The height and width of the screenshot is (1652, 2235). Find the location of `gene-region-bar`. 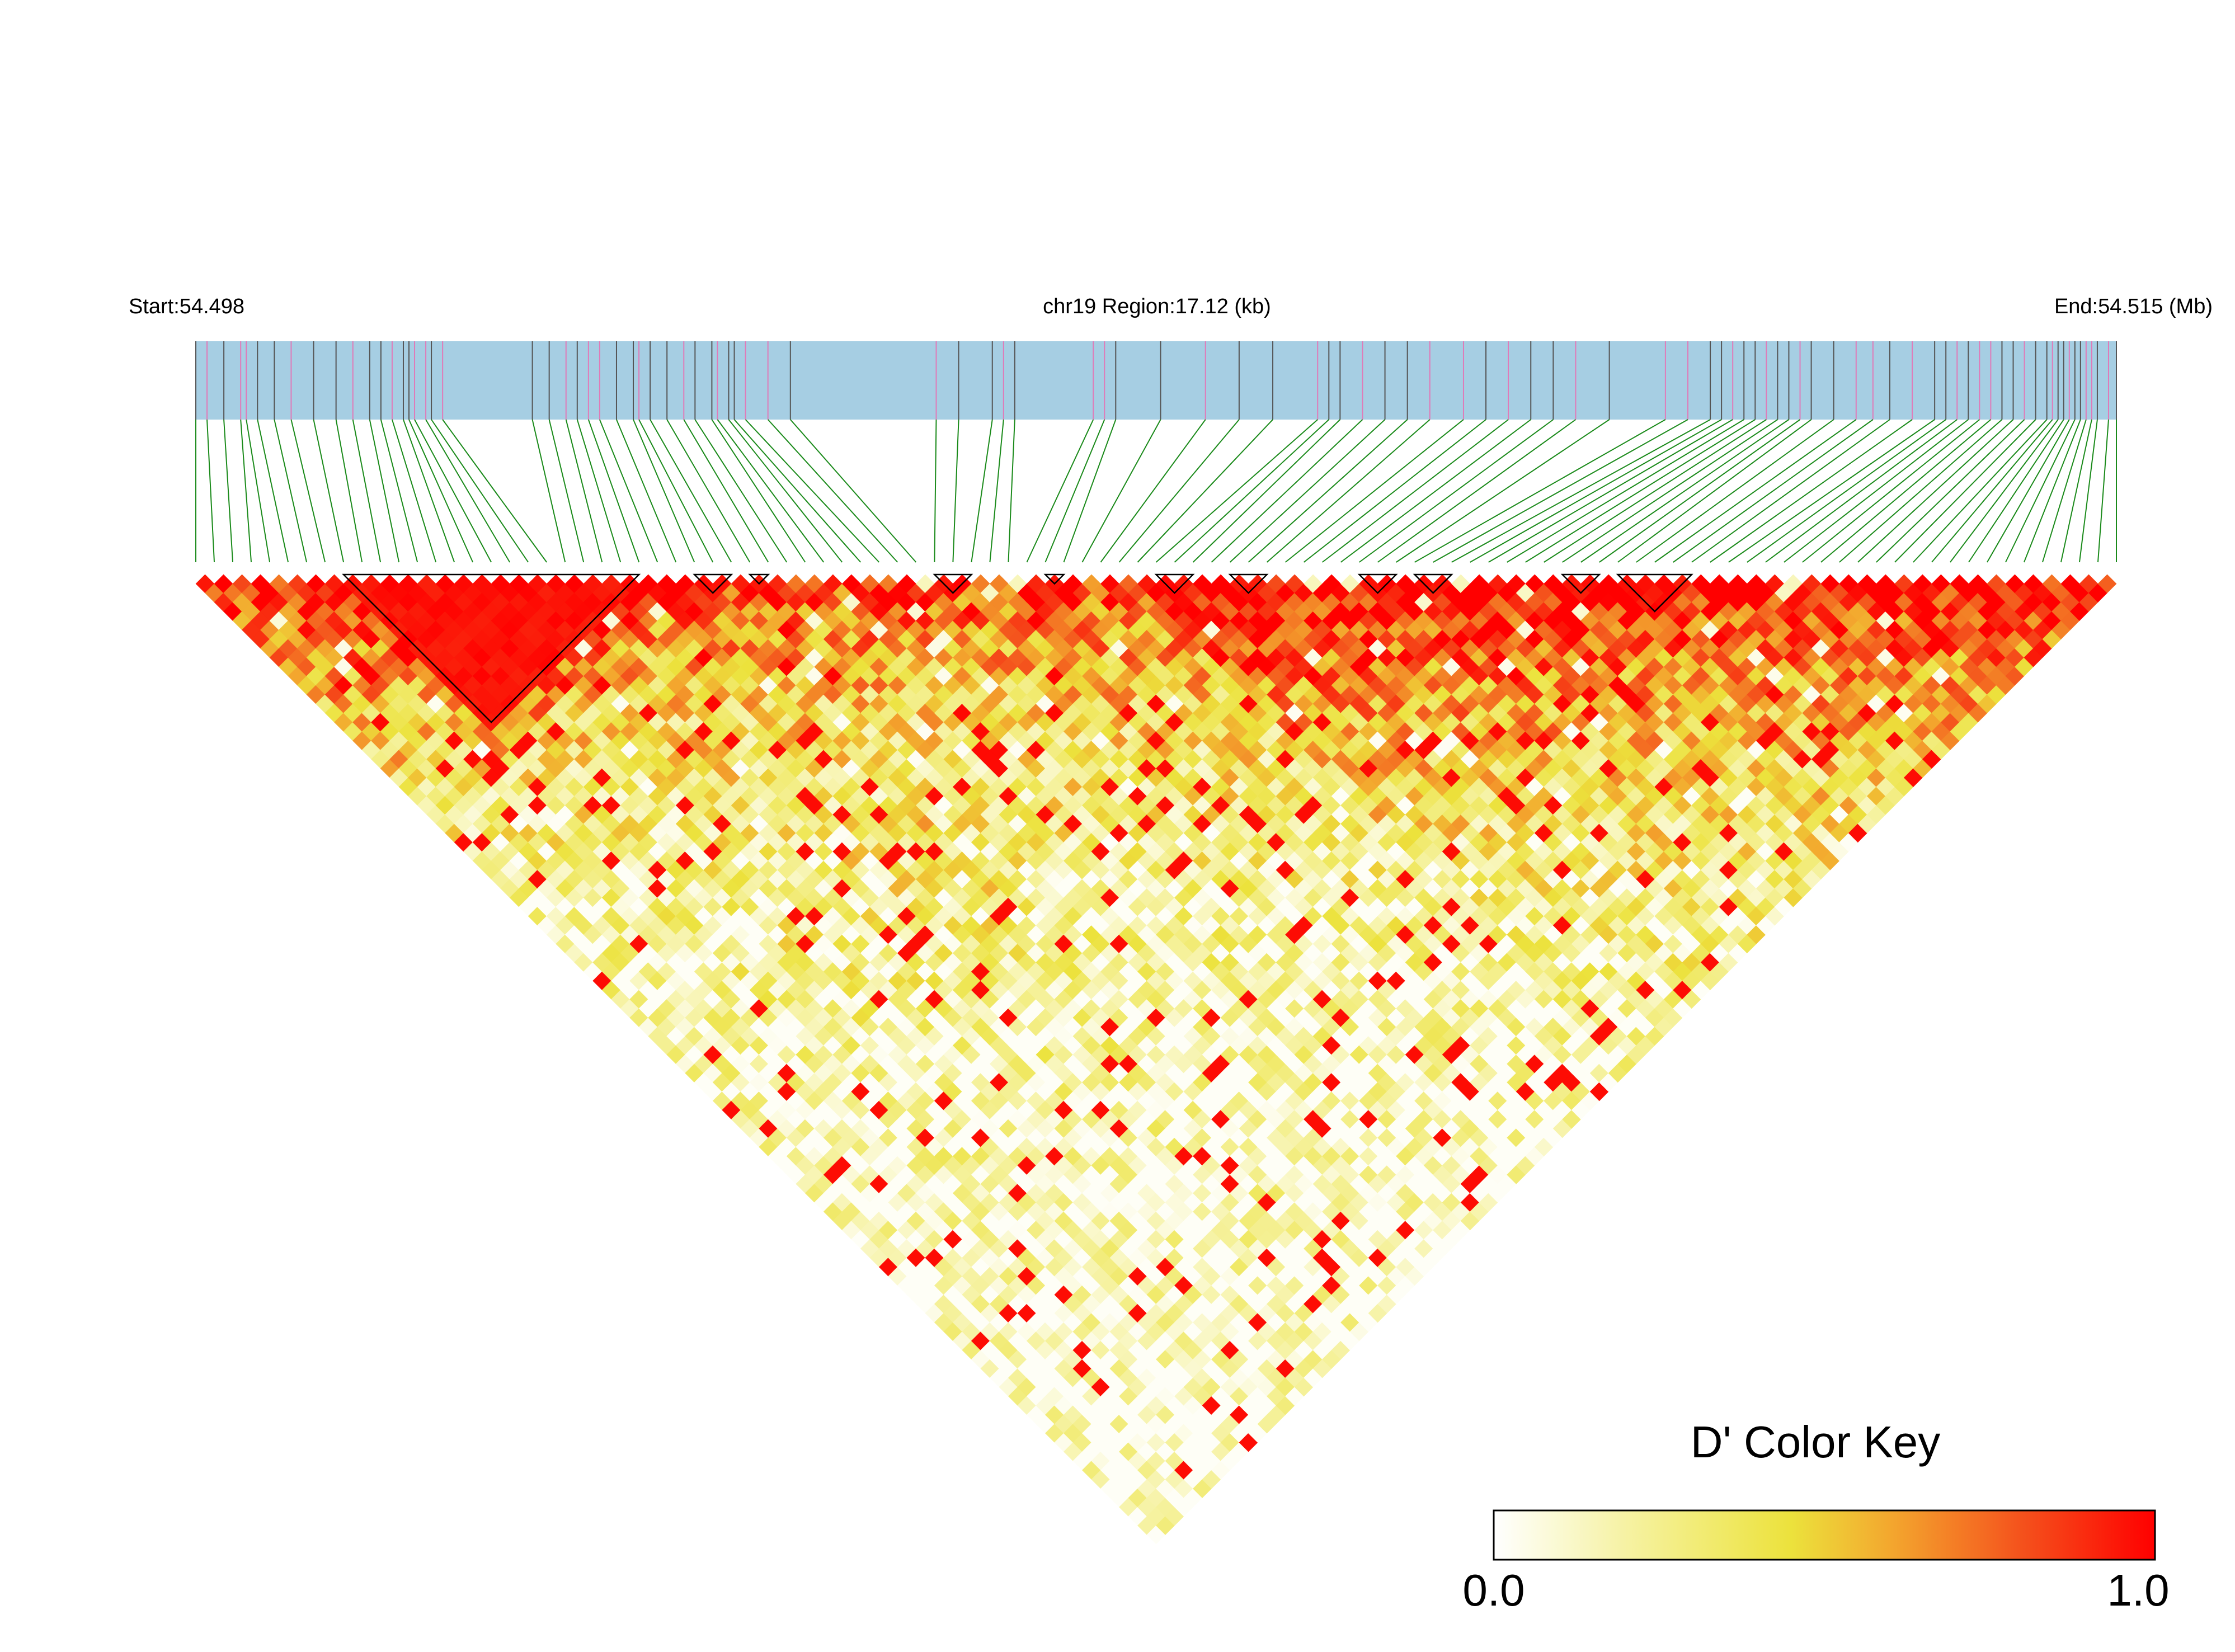

gene-region-bar is located at coordinates (1156, 381).